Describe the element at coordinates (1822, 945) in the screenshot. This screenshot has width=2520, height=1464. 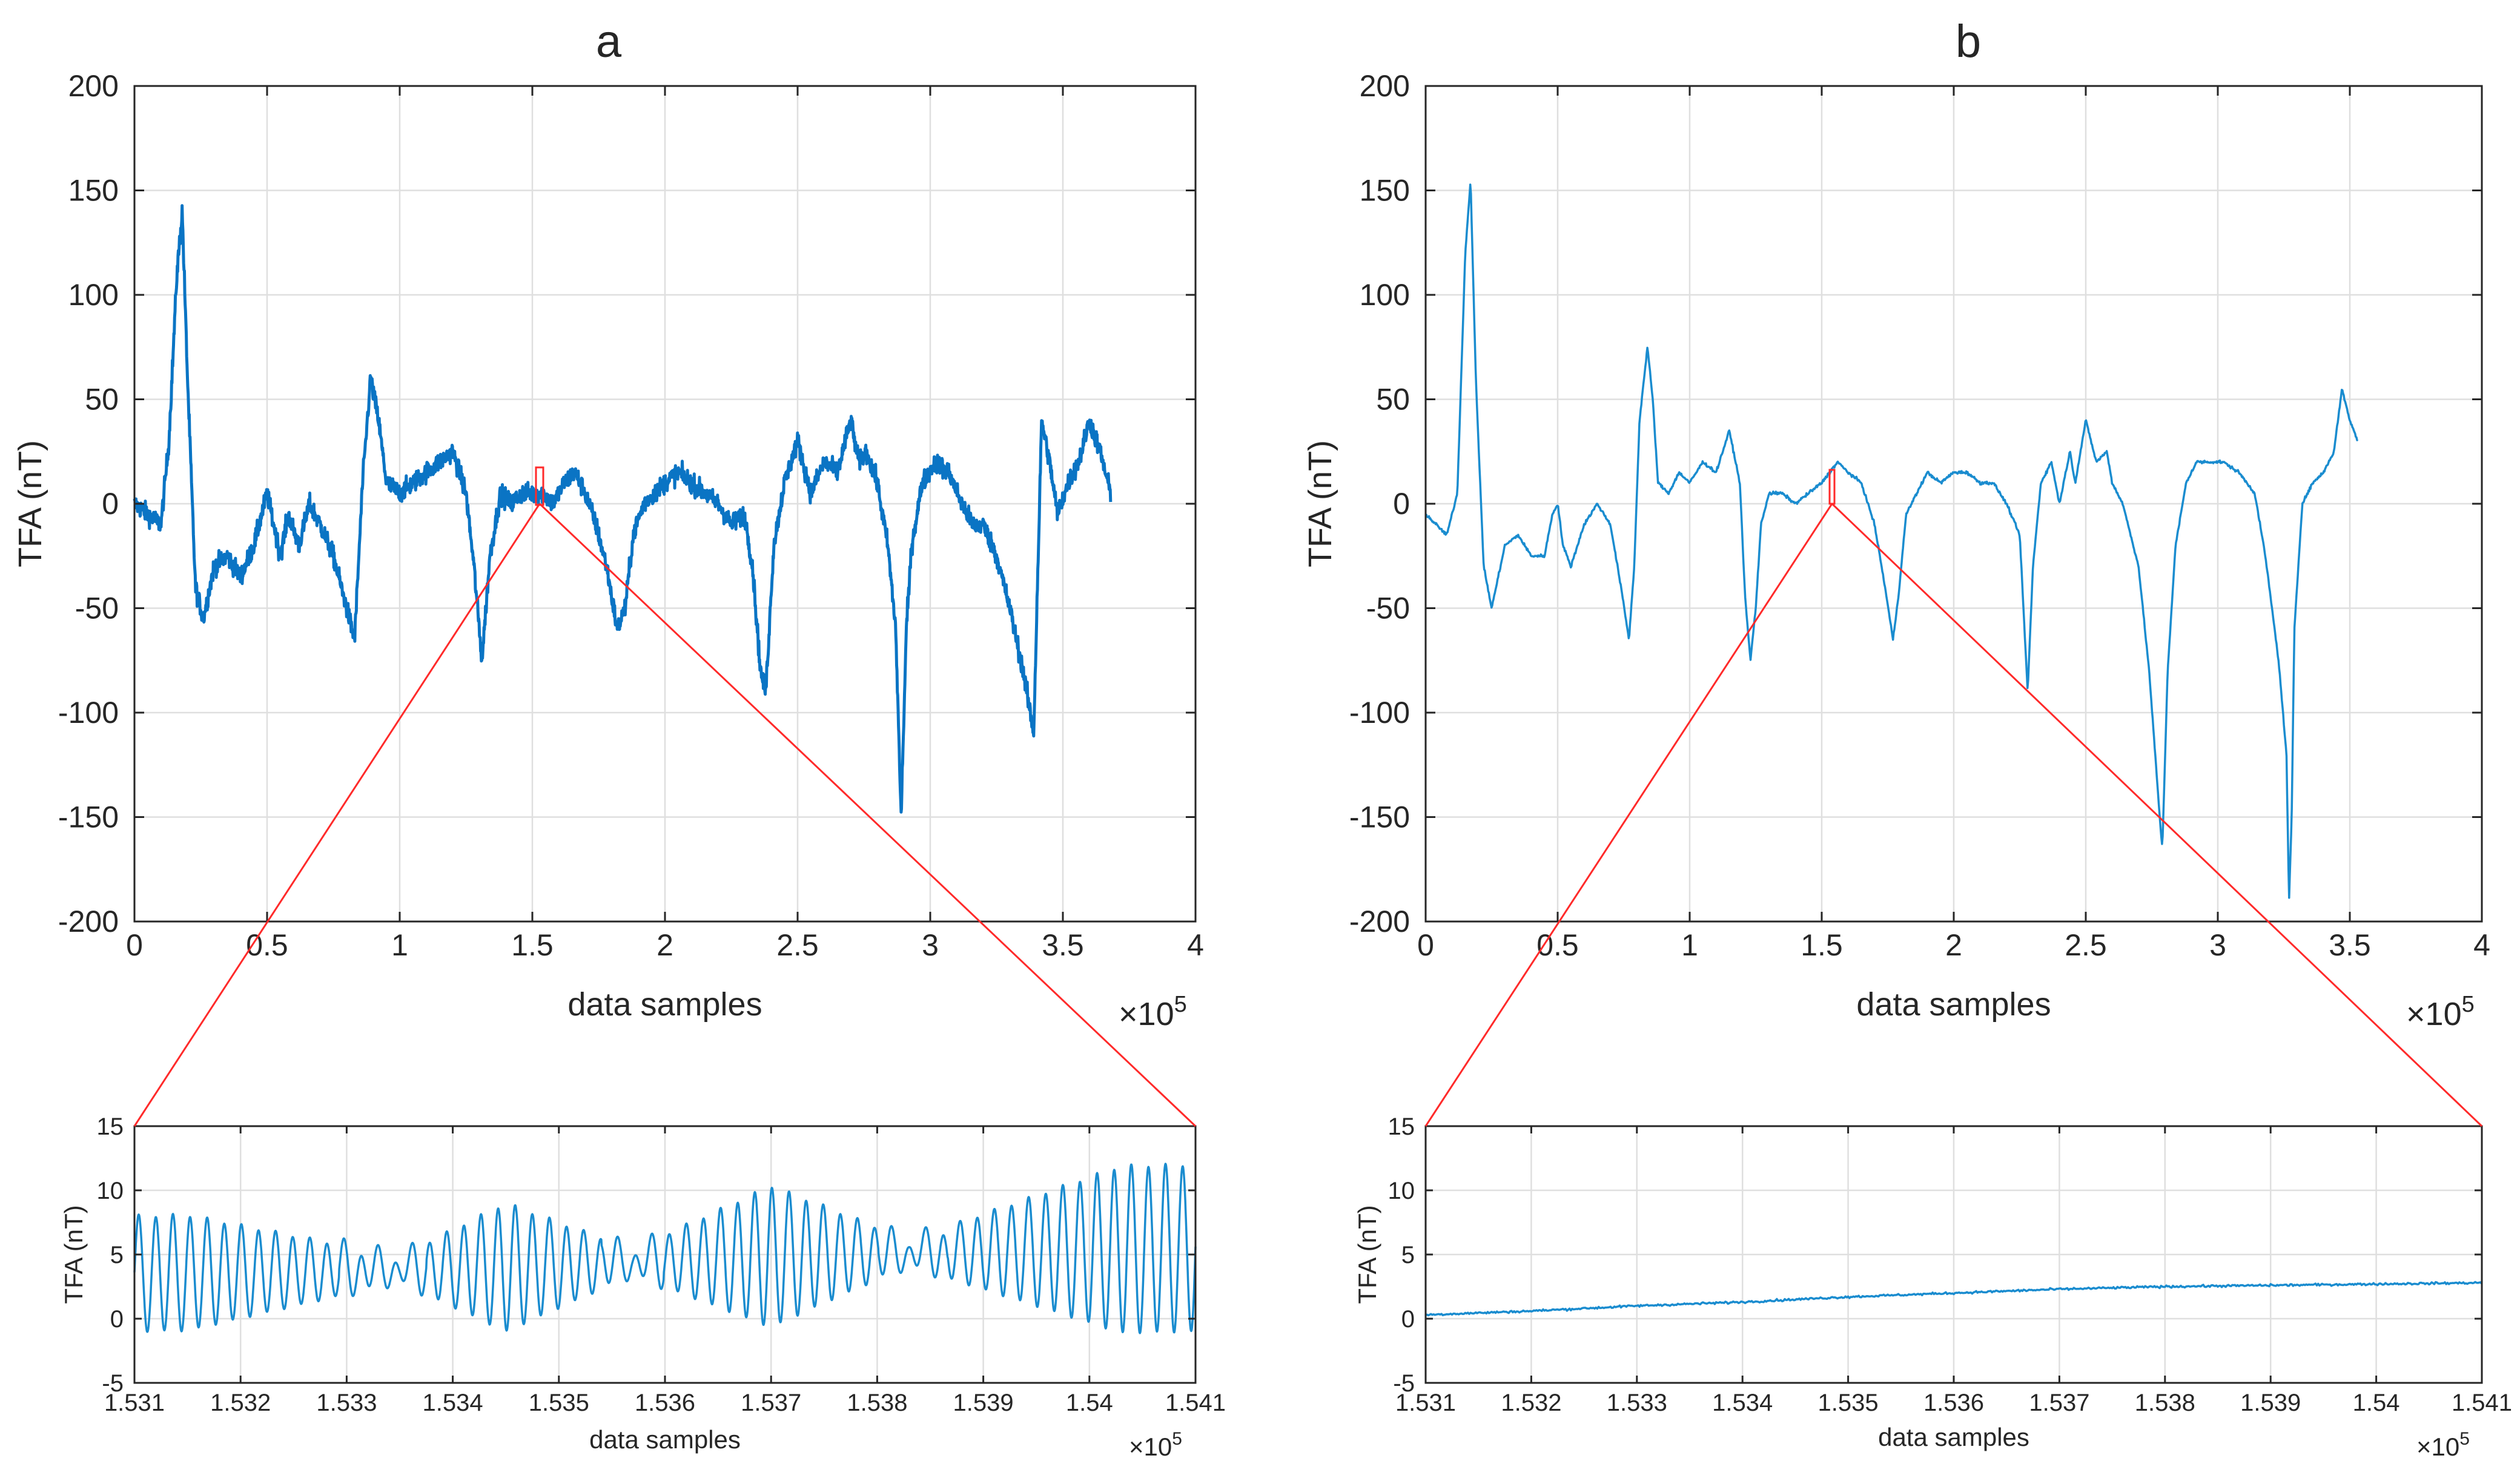
I see `x-tick-label: 1.5` at that location.